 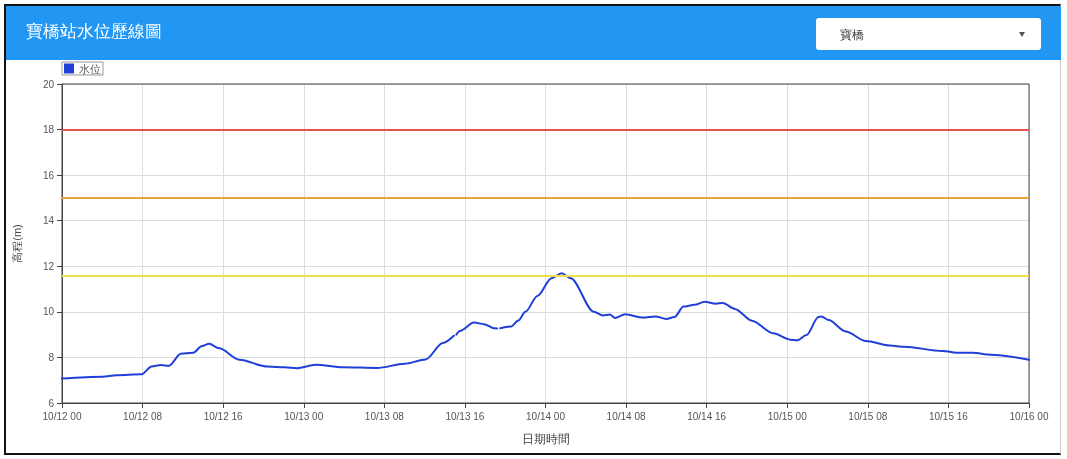 I want to click on x-tick-label: 10/14 08, so click(x=626, y=416).